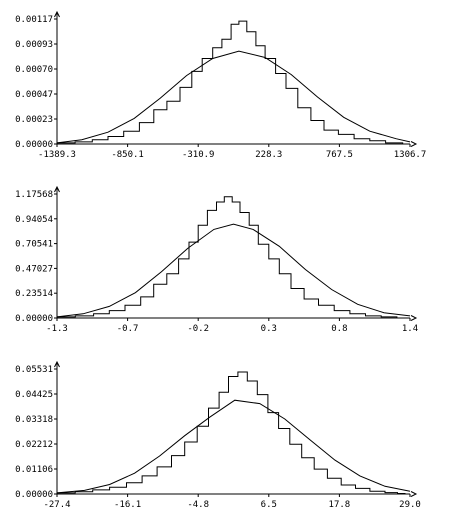  Describe the element at coordinates (34, 120) in the screenshot. I see `panel-1-y-tick-label: 0.00023` at that location.